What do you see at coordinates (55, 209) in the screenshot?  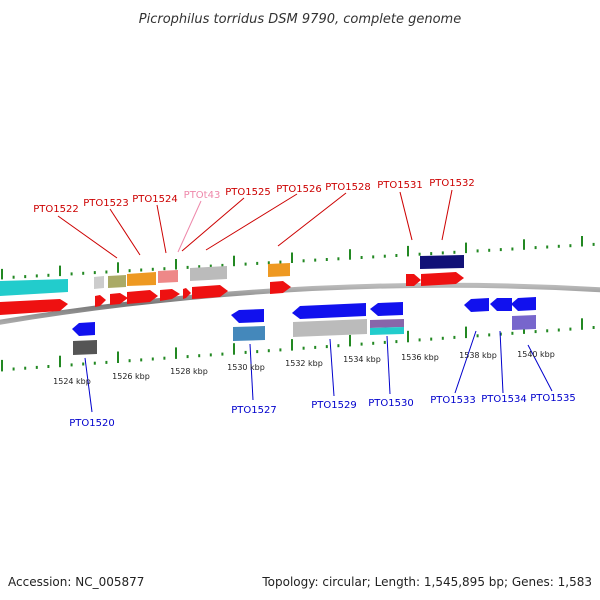 I see `gene-label-pto1522: PTO1522` at bounding box center [55, 209].